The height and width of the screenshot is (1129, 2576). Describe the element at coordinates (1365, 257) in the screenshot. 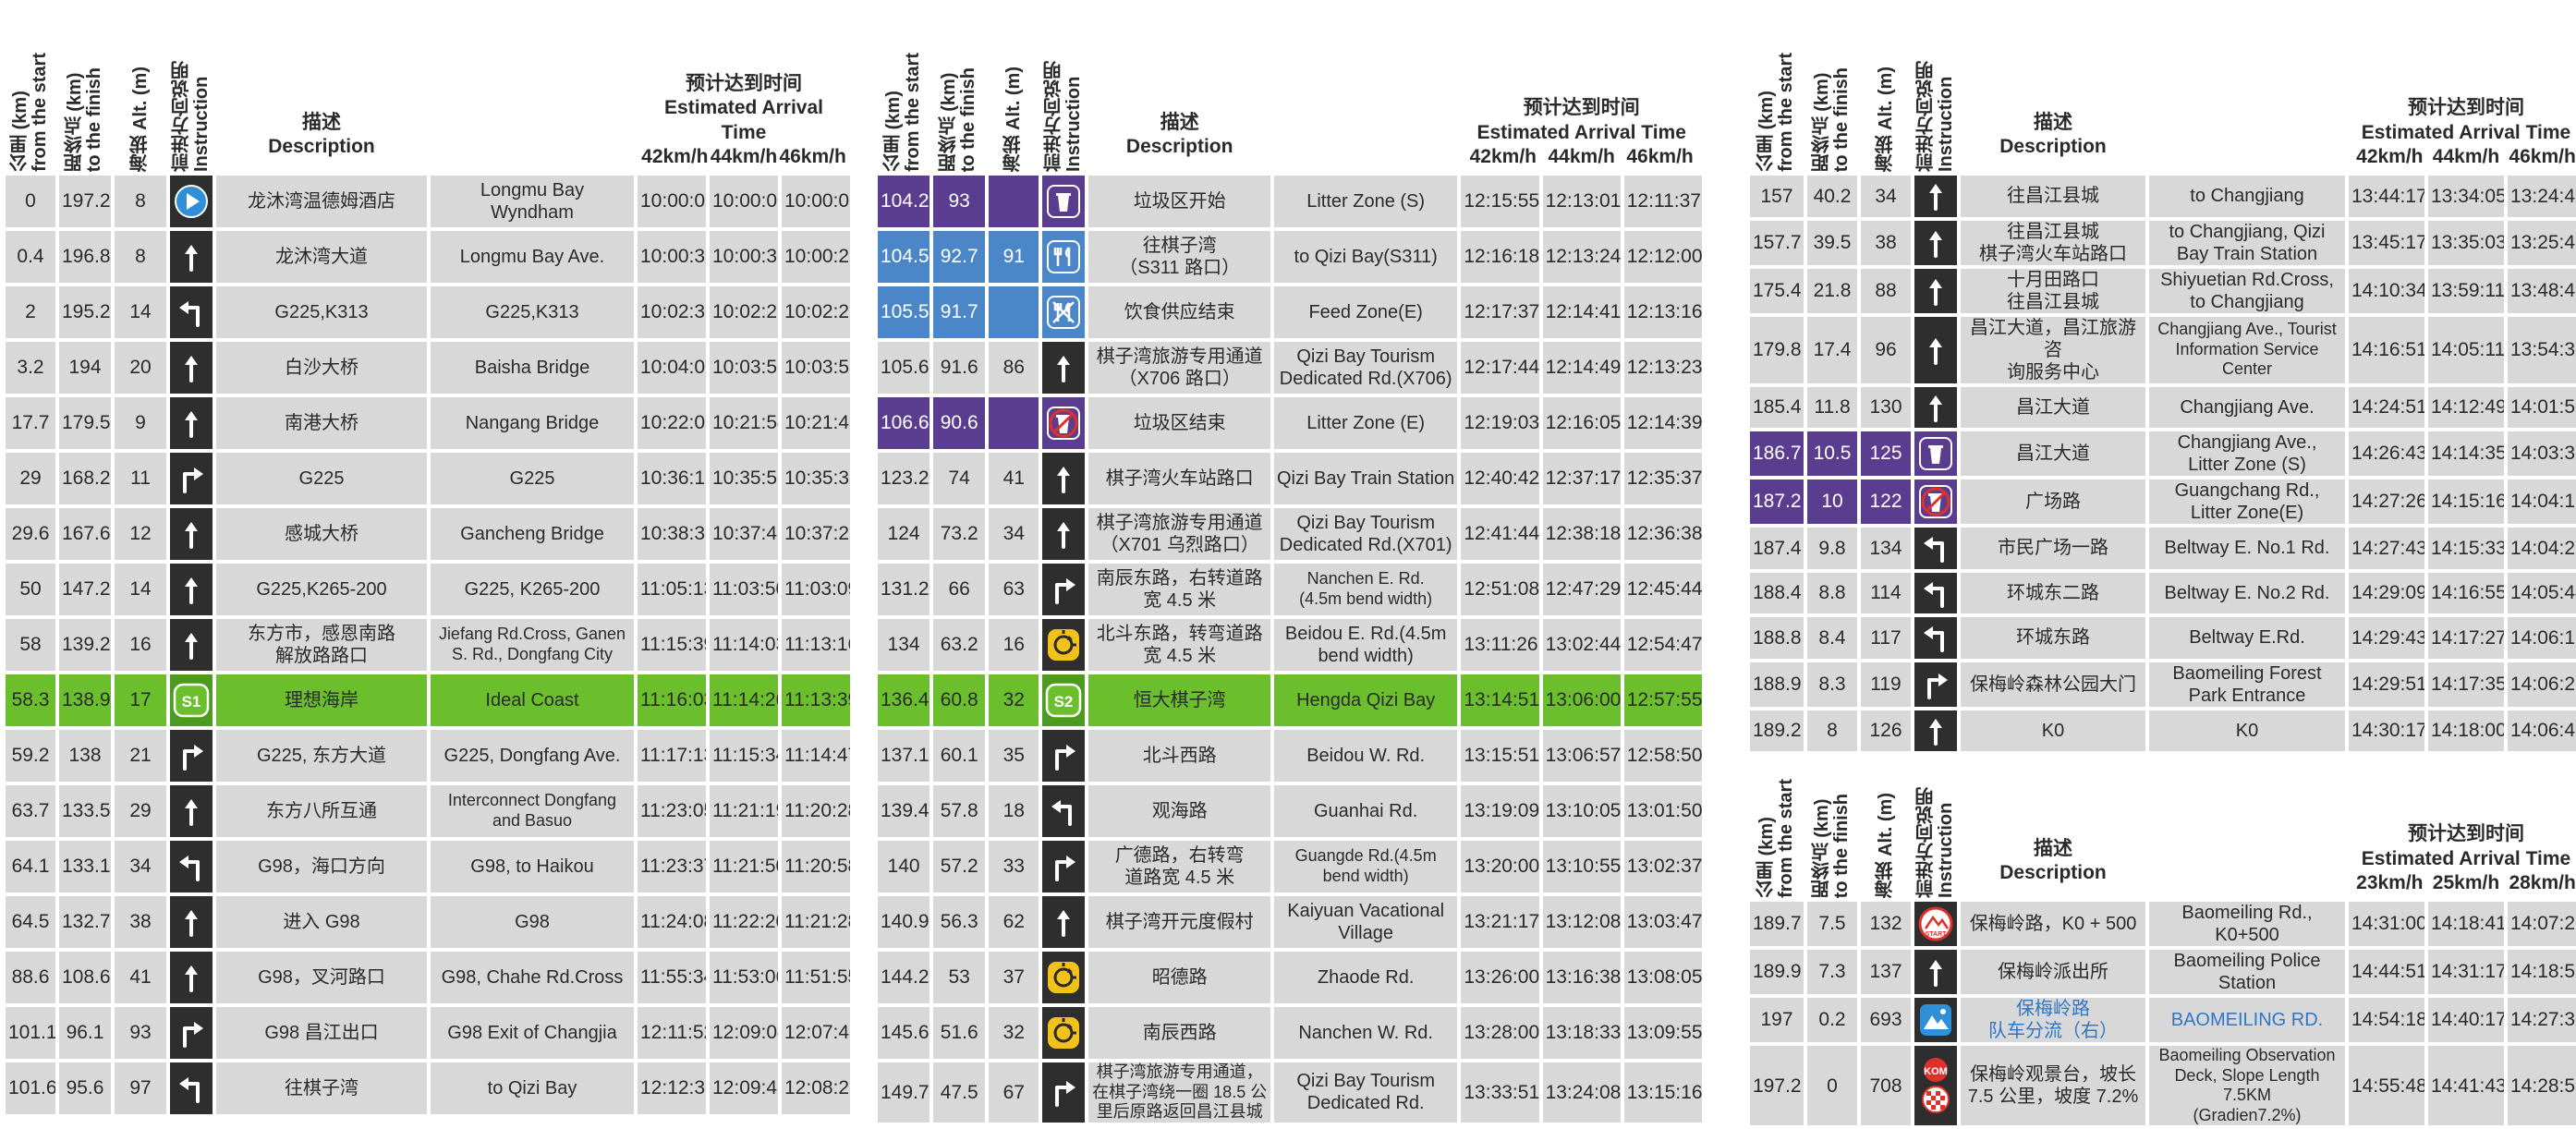

I see `cell-description-en: to Qizi Bay(S311)` at that location.